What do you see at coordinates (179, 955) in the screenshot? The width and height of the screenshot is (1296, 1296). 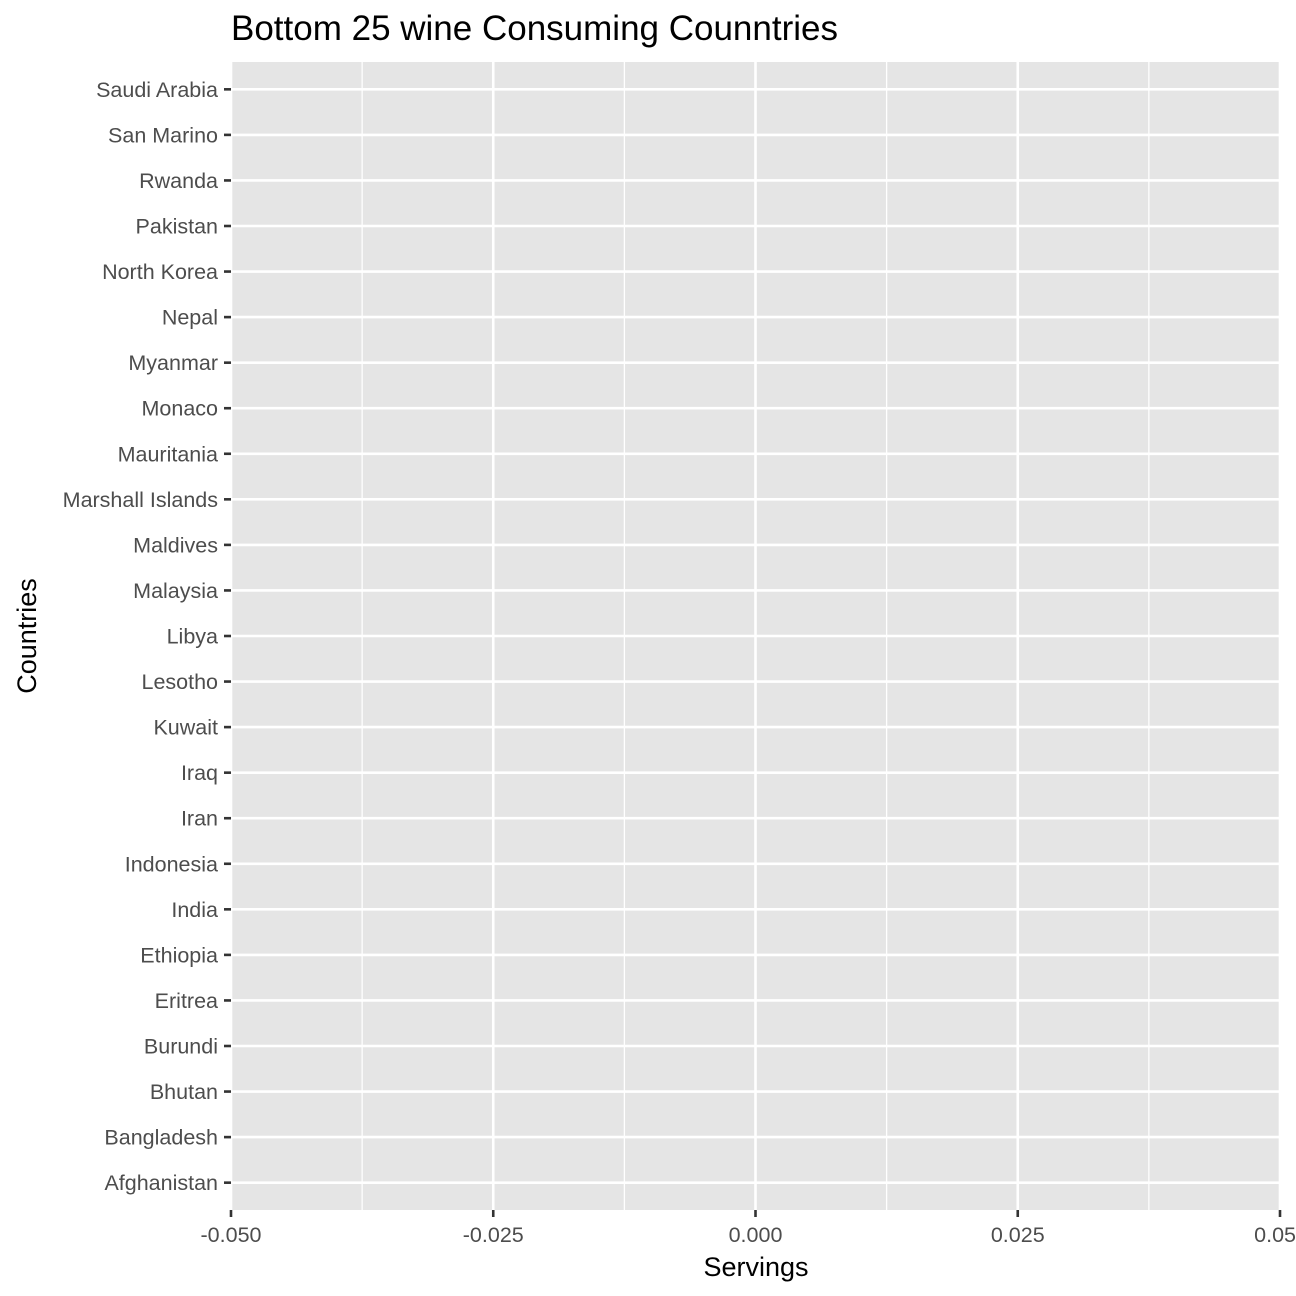 I see `y-tick-label: Ethiopia` at bounding box center [179, 955].